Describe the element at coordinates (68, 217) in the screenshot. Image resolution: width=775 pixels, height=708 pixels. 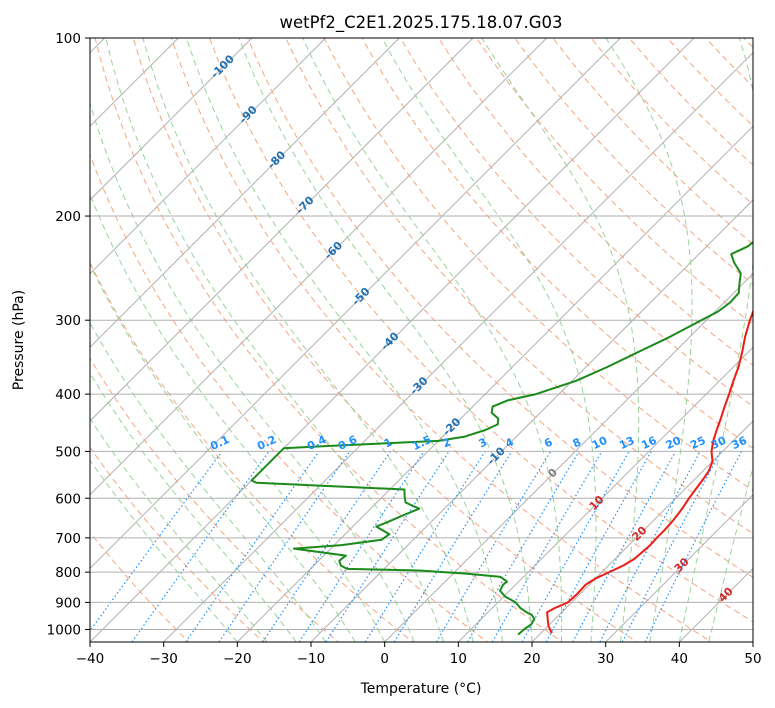
I see `y-tick-label: 200` at that location.